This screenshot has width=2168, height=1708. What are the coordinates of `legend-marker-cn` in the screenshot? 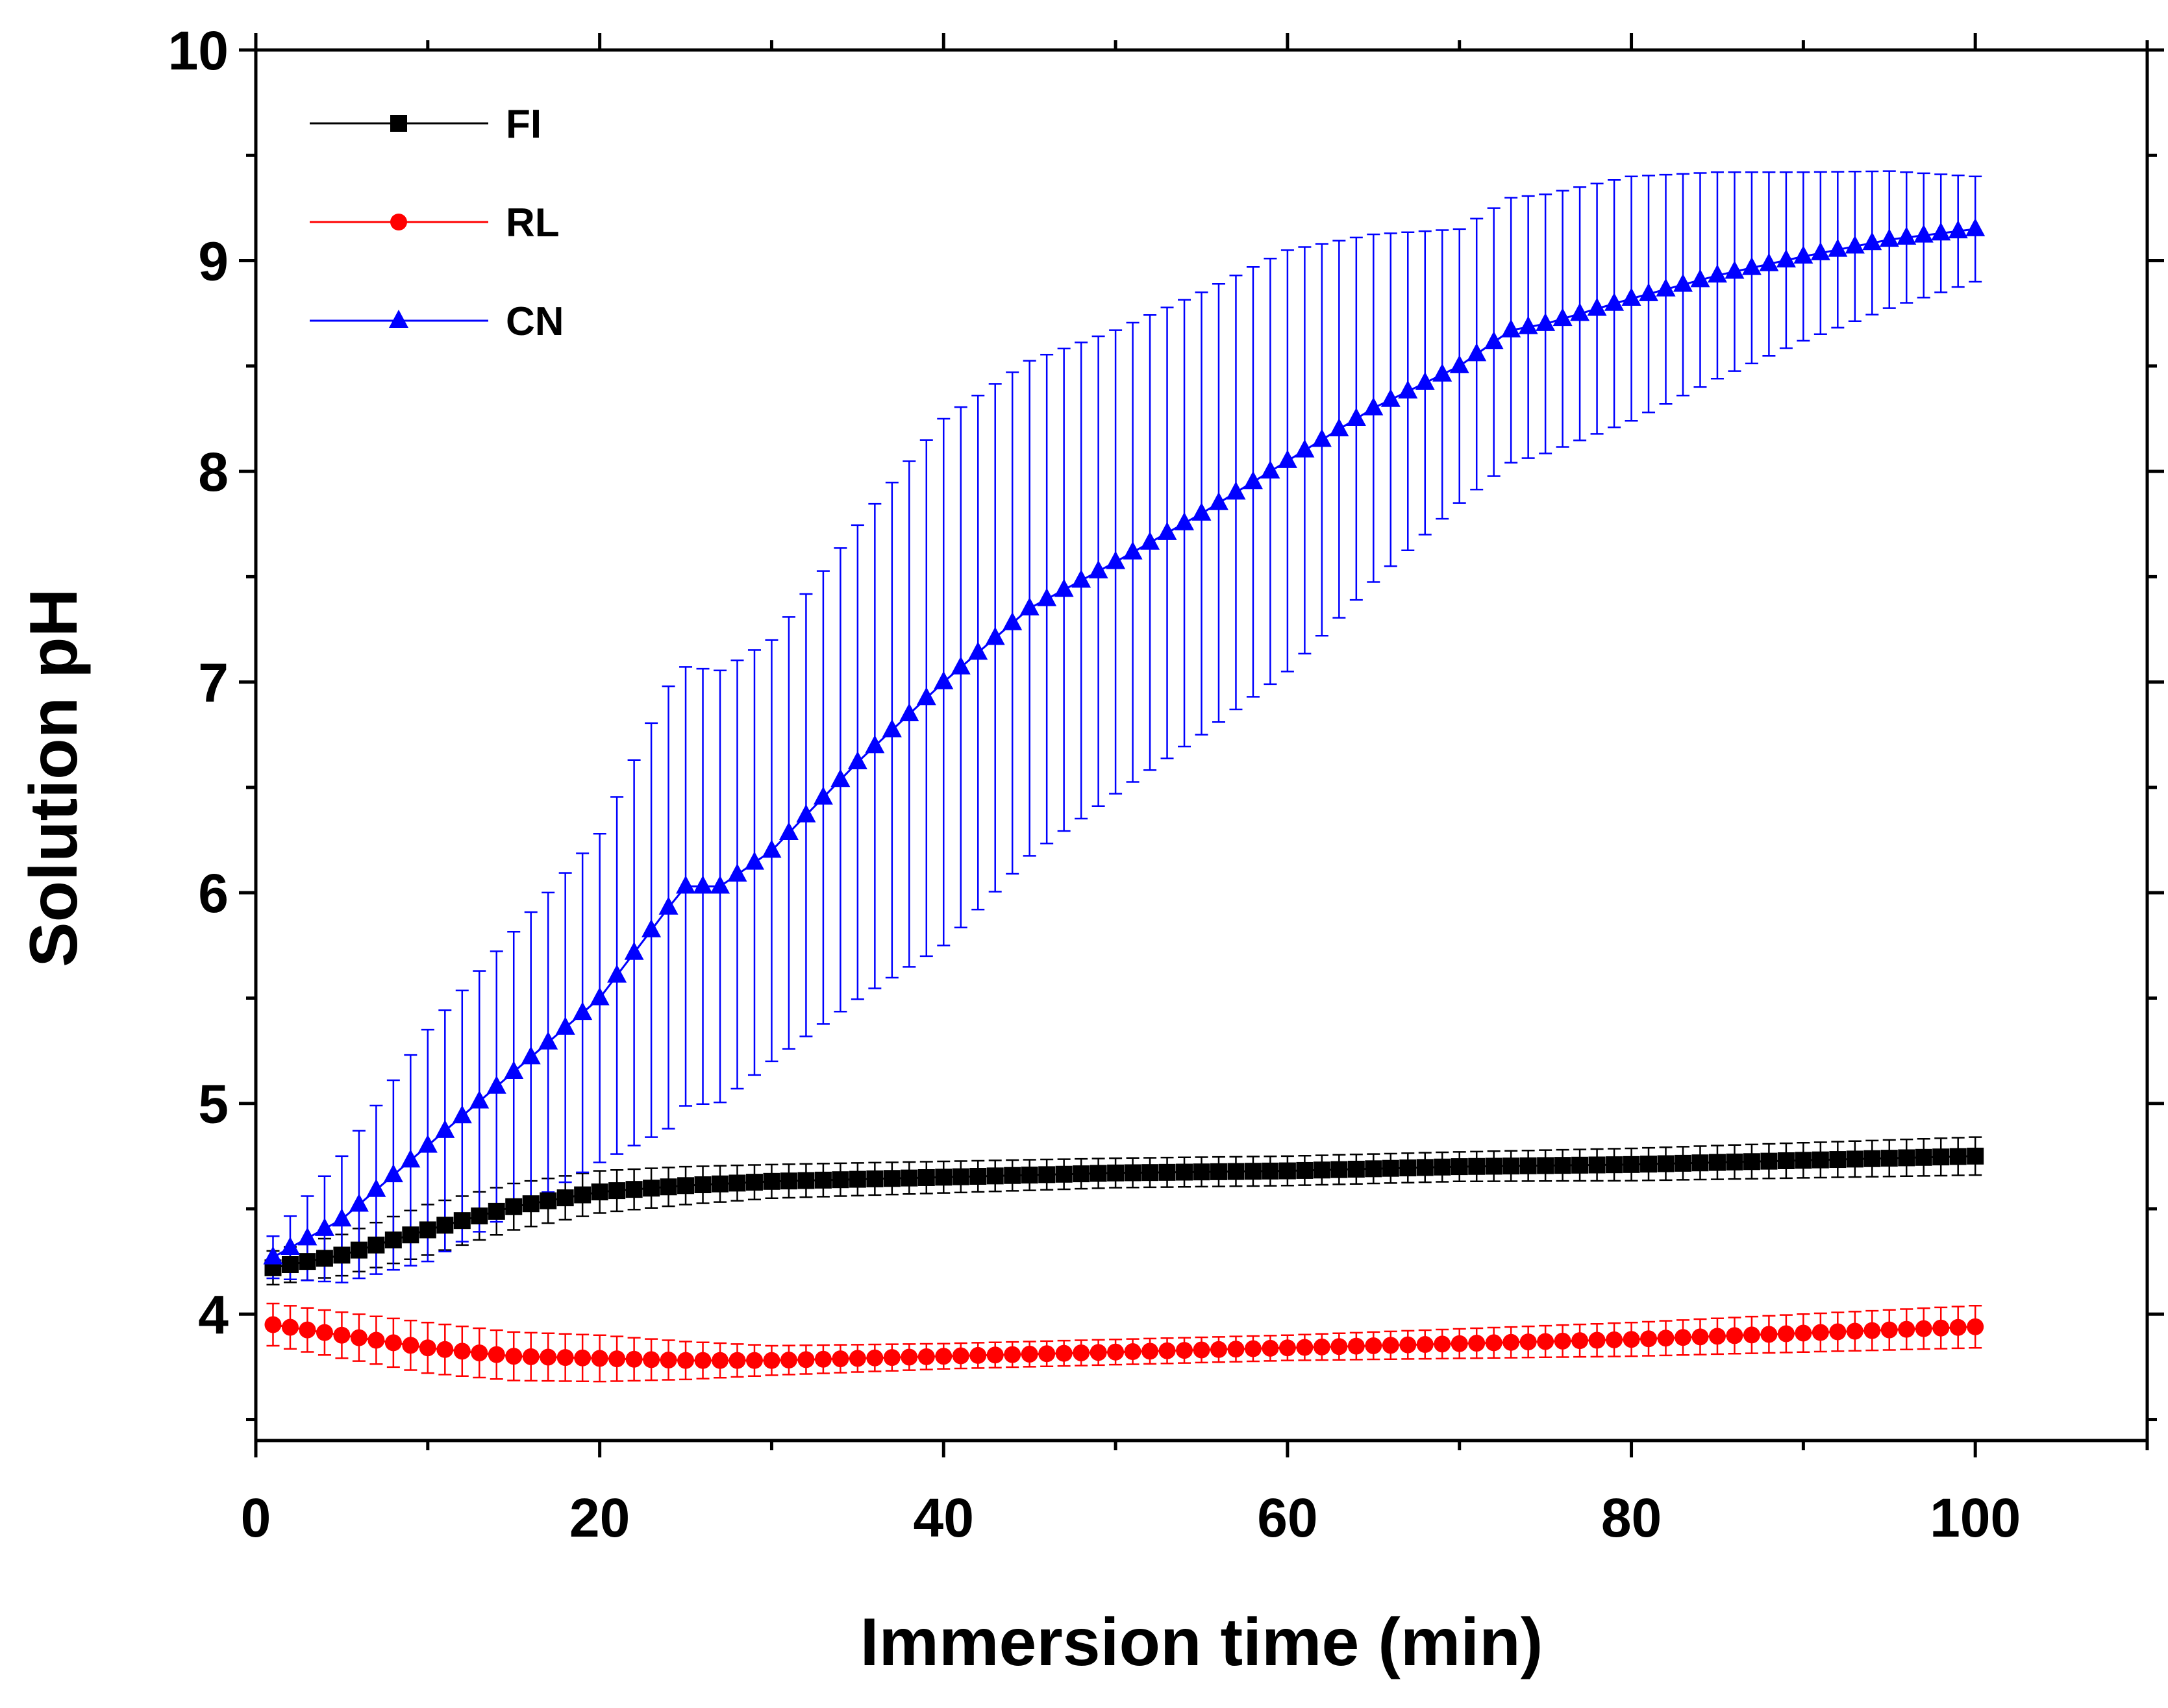 It's located at (398, 319).